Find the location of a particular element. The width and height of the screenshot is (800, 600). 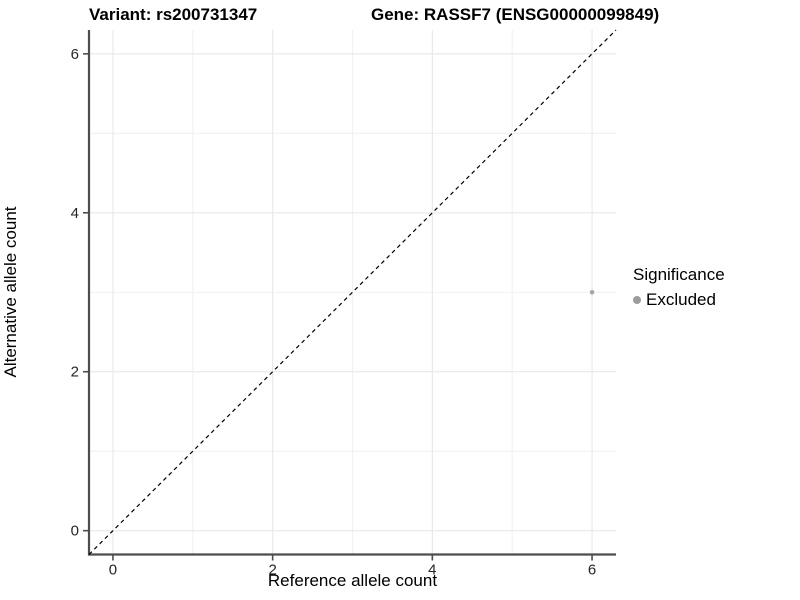

y-axis-title-text: Alternative allele count is located at coordinates (10, 292).